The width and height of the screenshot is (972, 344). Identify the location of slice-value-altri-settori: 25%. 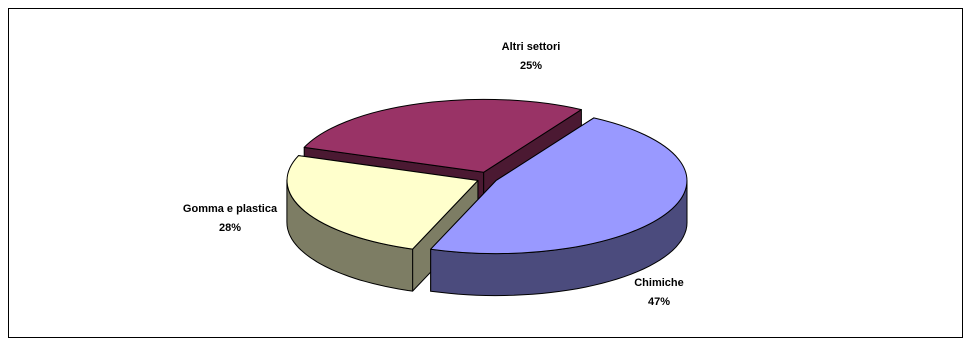
(531, 66).